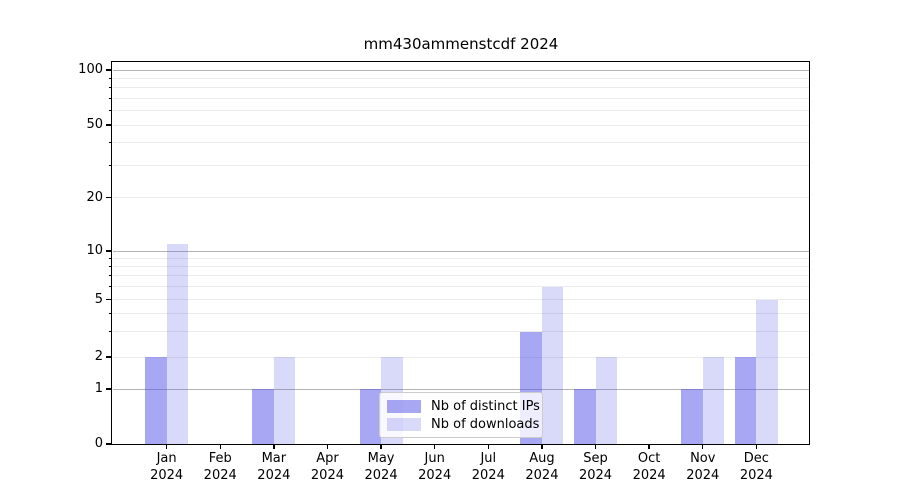 The image size is (900, 500). What do you see at coordinates (461, 44) in the screenshot?
I see `chart-title: mm430ammenstcdf 2024` at bounding box center [461, 44].